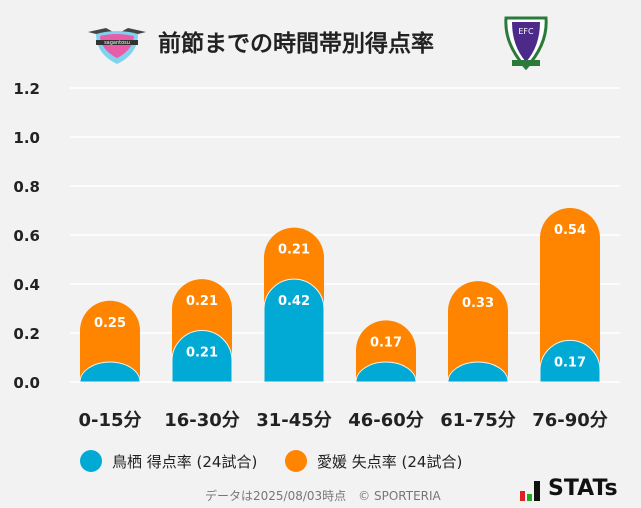 This screenshot has height=508, width=641. Describe the element at coordinates (530, 491) in the screenshot. I see `stats-bars-icon` at that location.